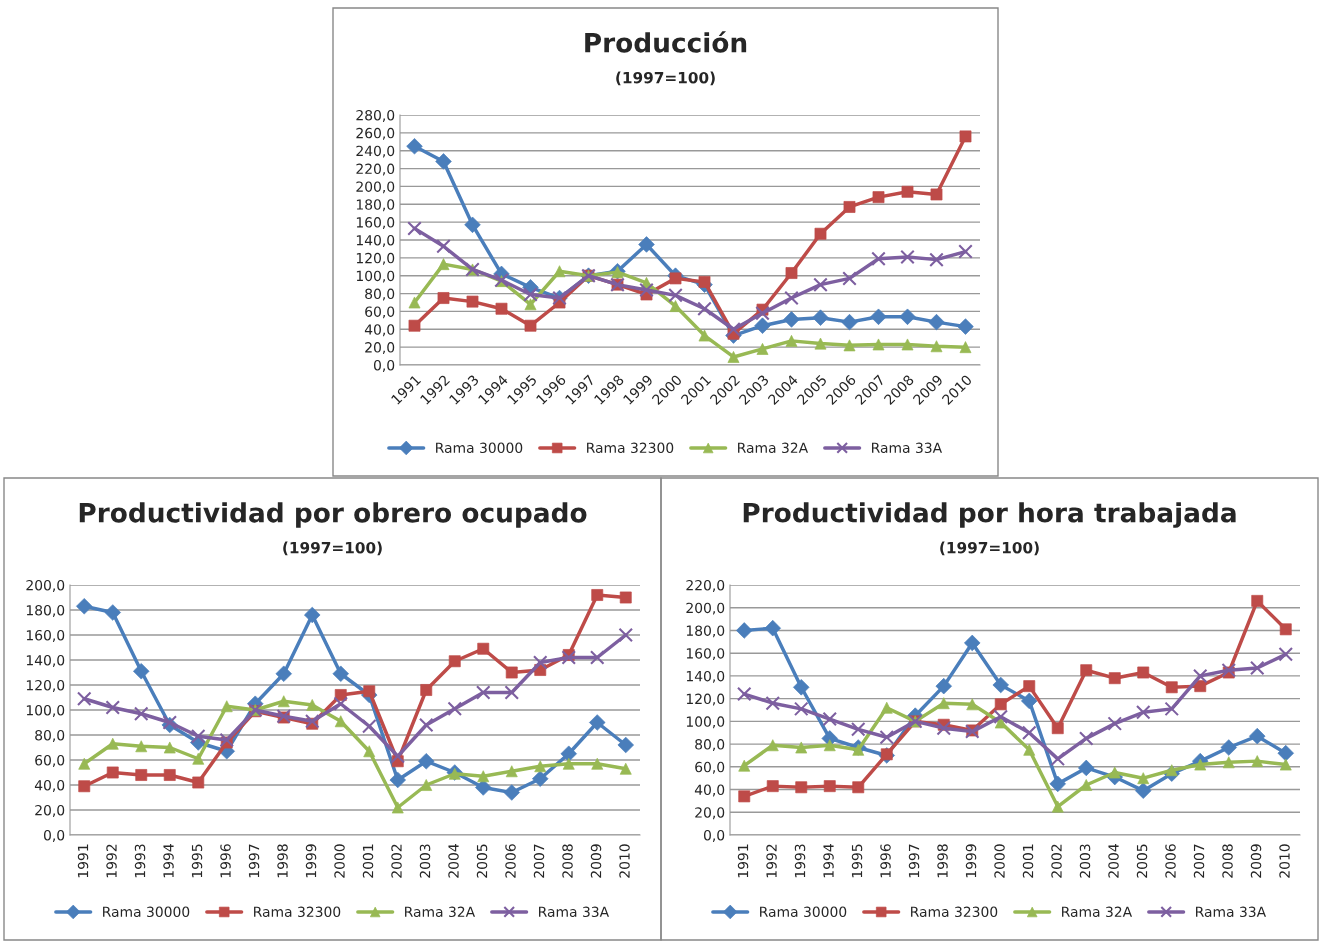 This screenshot has width=1323, height=941. What do you see at coordinates (375, 115) in the screenshot?
I see `y-tick-label: 280,0` at bounding box center [375, 115].